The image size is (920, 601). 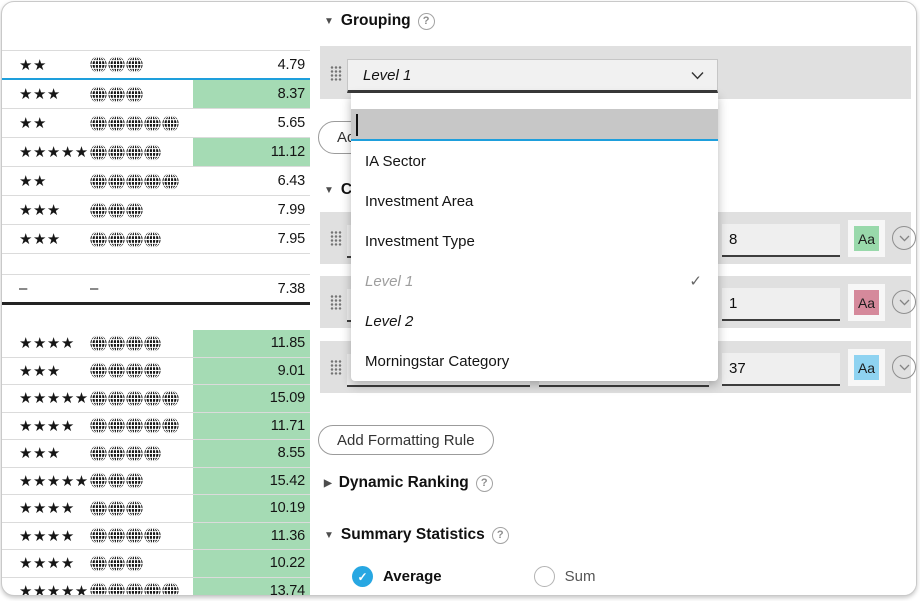 I want to click on value-cell: 9.01, so click(x=251, y=370).